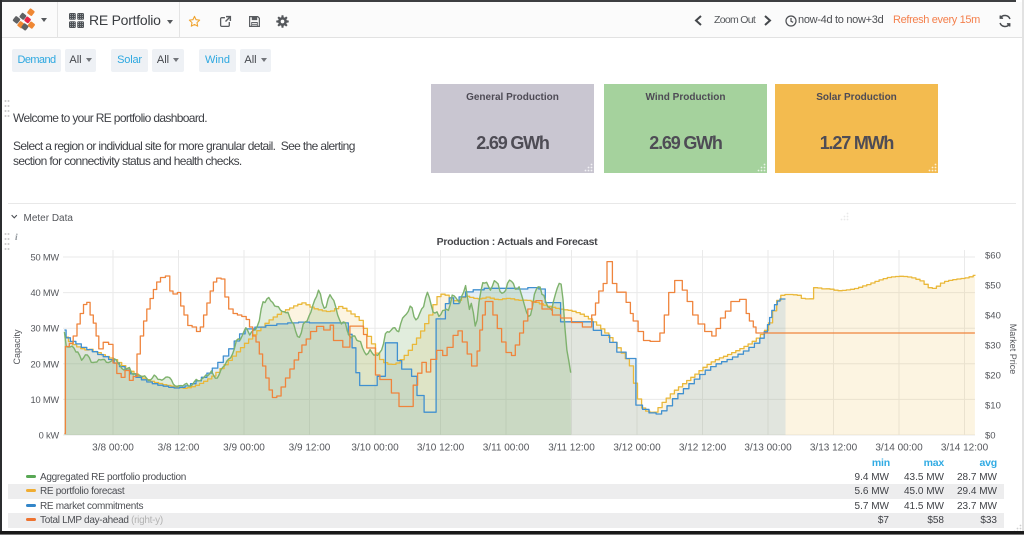 This screenshot has height=535, width=1024. Describe the element at coordinates (375, 448) in the screenshot. I see `svg-text: 3/10 00:00` at that location.